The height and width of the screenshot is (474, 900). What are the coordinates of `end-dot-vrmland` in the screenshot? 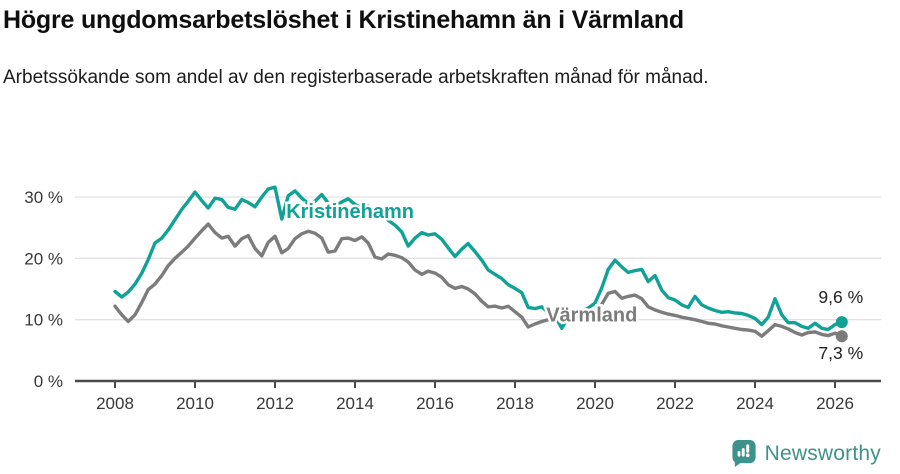 It's located at (841, 336).